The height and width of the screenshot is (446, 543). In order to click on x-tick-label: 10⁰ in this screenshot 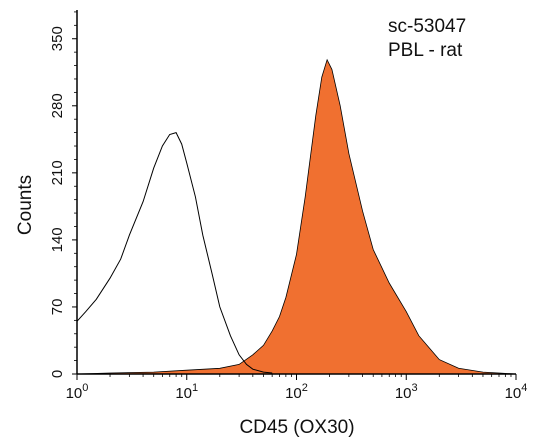, I will do `click(77, 392)`.